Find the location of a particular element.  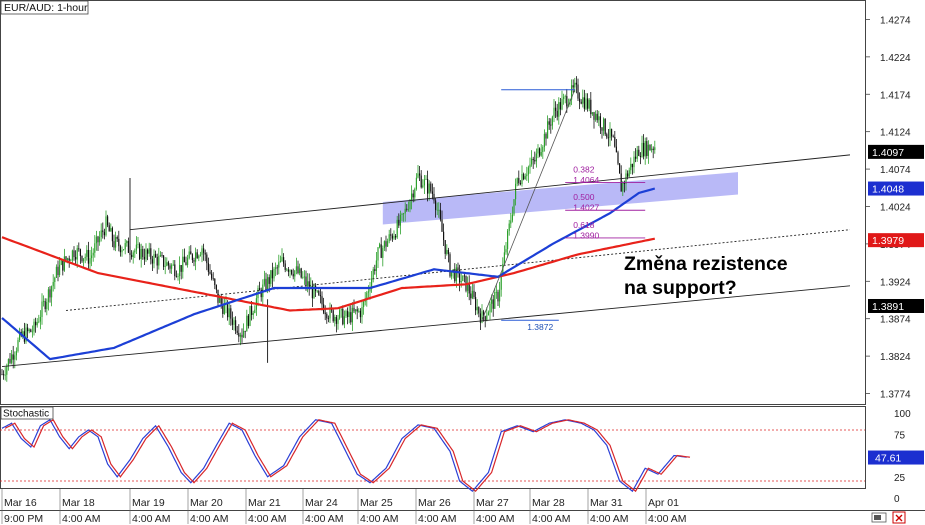

time-label-date: Mar 25 is located at coordinates (376, 503).